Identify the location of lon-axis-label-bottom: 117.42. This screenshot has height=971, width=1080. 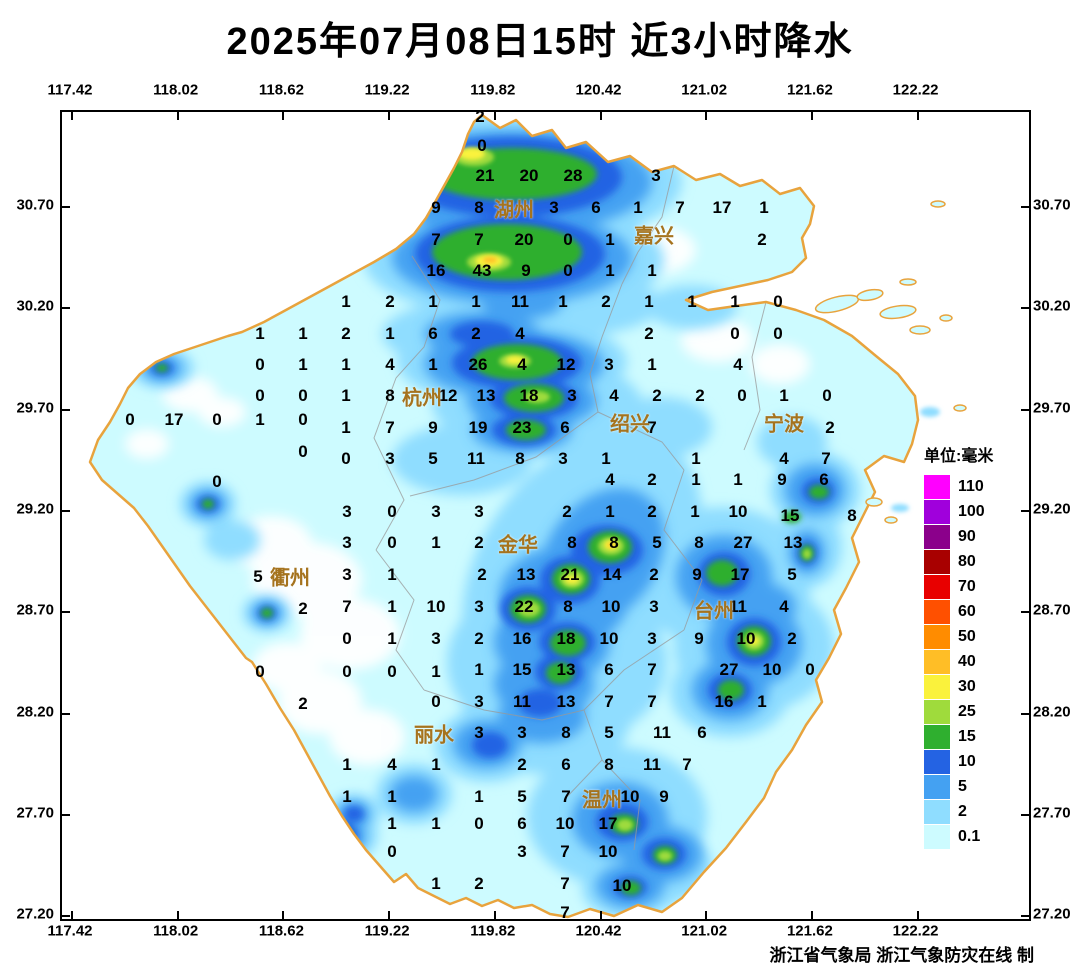
(70, 931).